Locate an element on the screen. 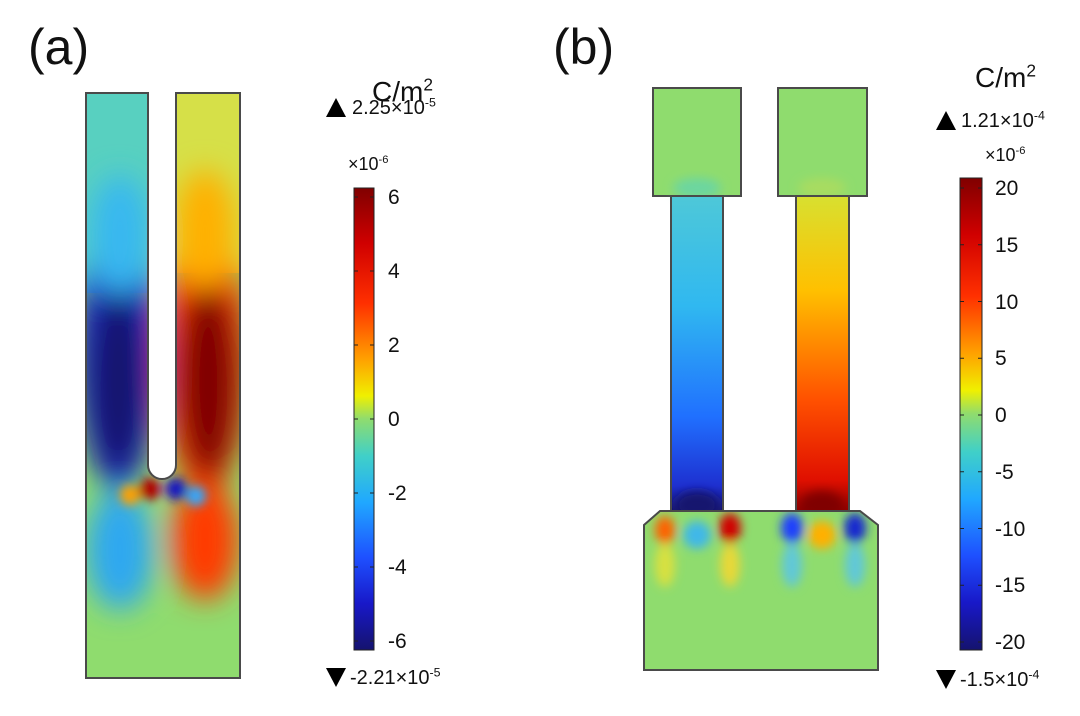 This screenshot has height=716, width=1080. colorbar-tick-label: 15 is located at coordinates (1007, 245).